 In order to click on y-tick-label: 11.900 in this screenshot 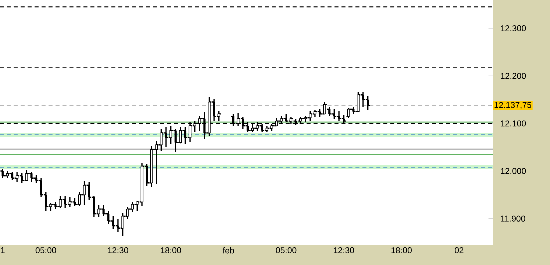, I will do `click(513, 219)`.